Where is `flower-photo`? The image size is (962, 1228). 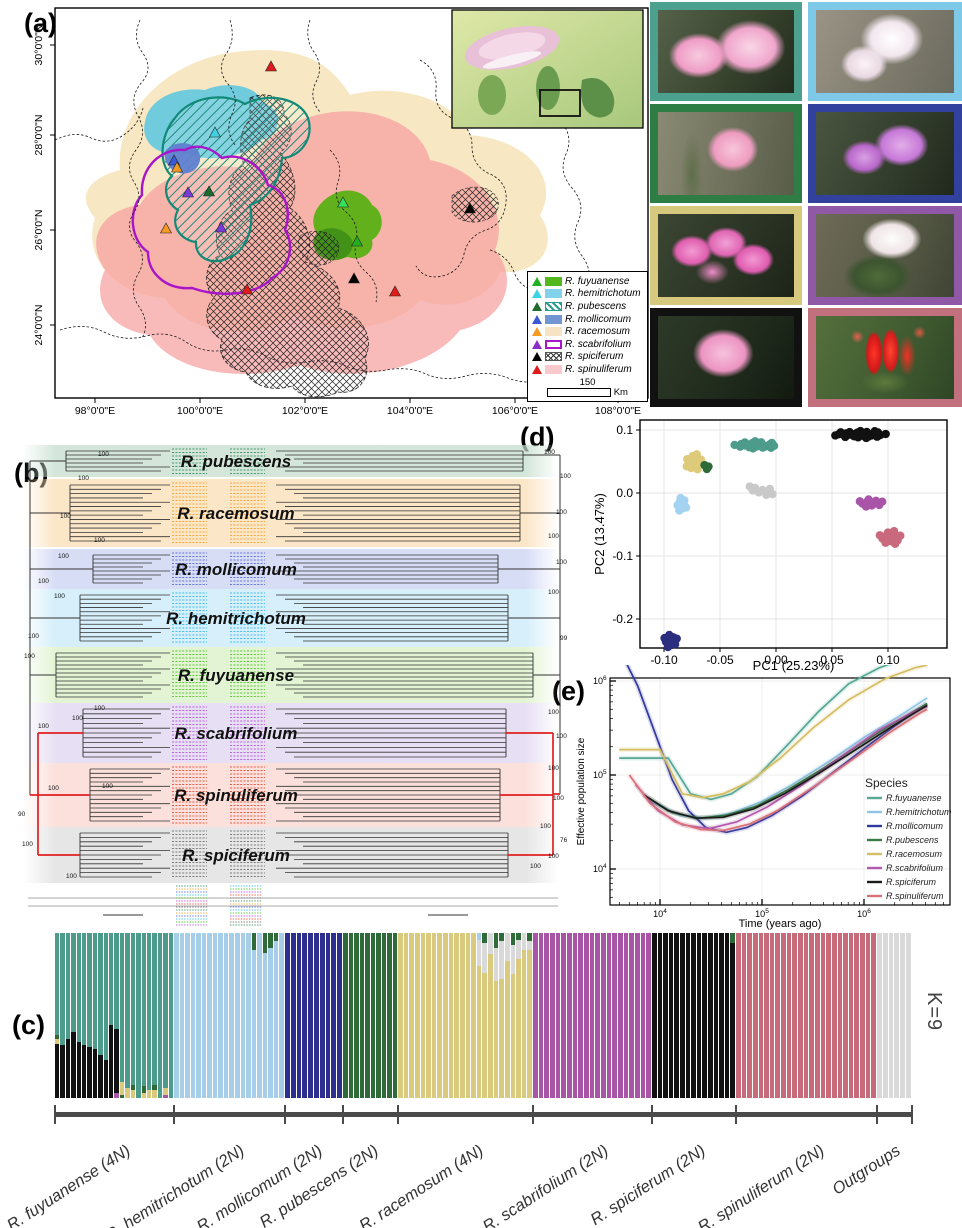 flower-photo is located at coordinates (726, 51).